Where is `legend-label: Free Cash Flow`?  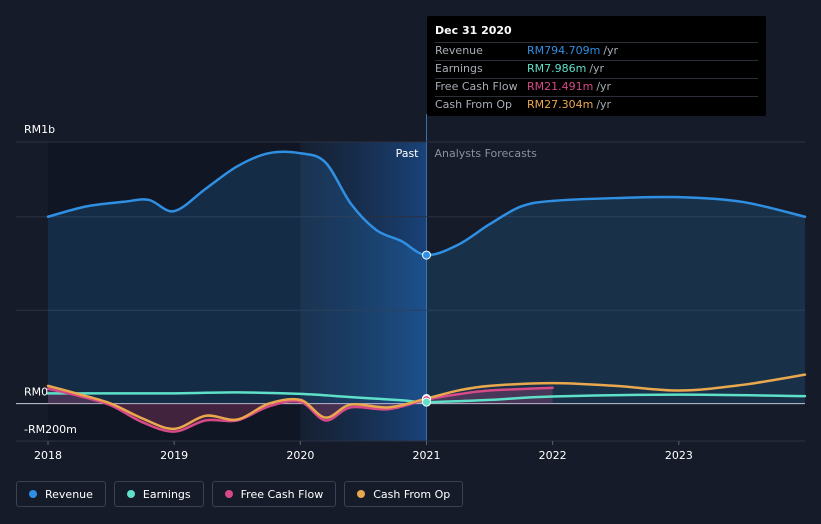 legend-label: Free Cash Flow is located at coordinates (282, 494).